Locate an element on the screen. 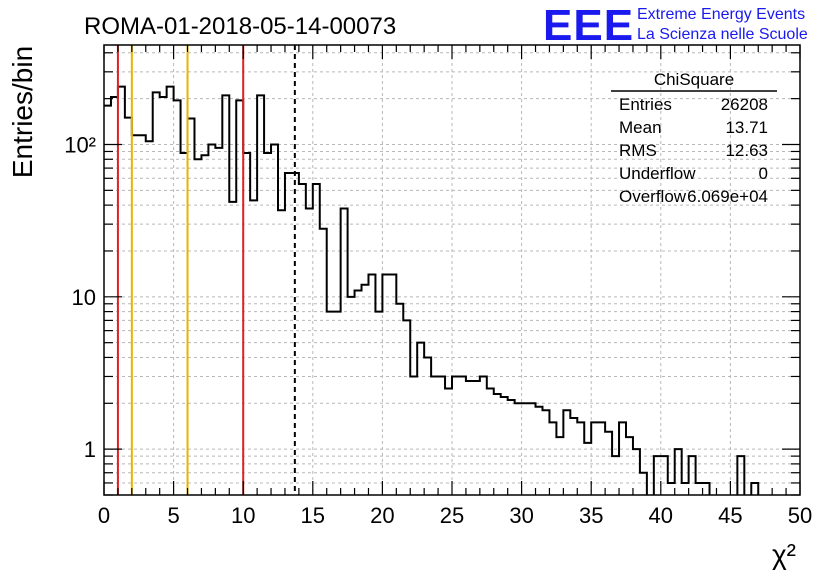  eee-logo-mark: EEE is located at coordinates (588, 25).